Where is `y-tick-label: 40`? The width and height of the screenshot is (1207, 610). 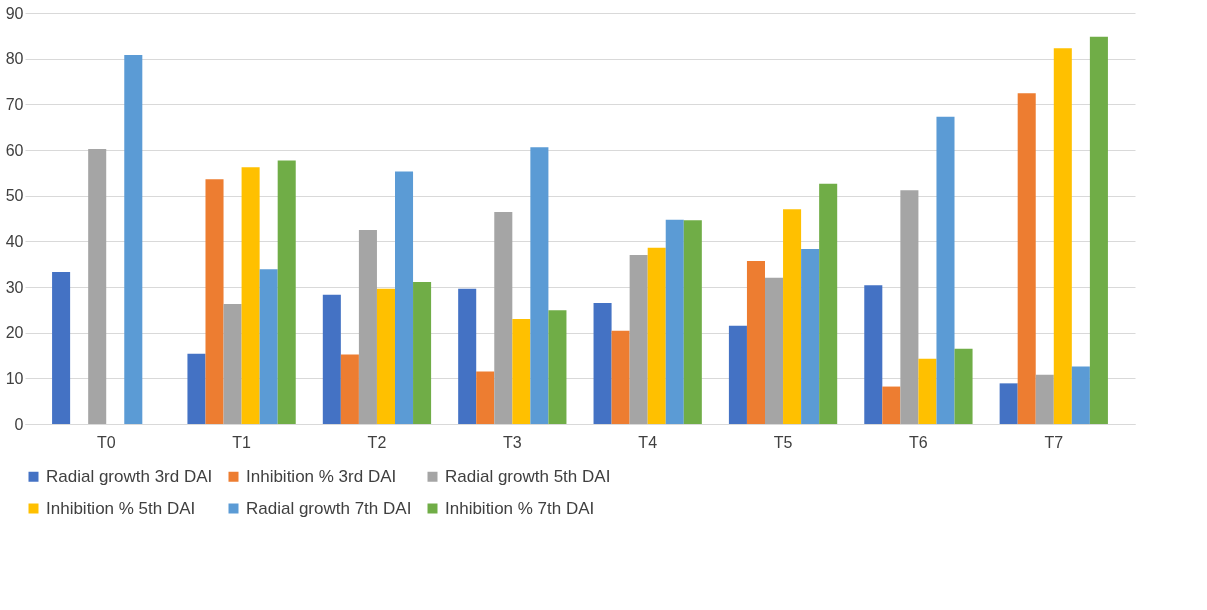
y-tick-label: 40 is located at coordinates (14, 241).